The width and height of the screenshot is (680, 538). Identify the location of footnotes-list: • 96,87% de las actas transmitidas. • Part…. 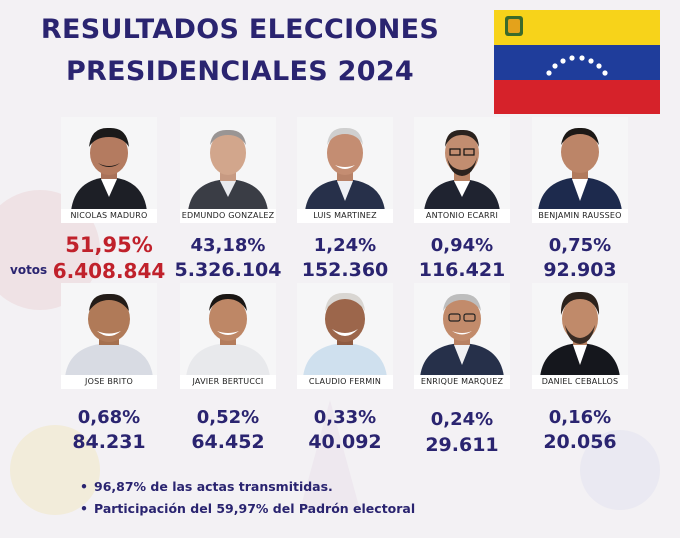
(247, 498).